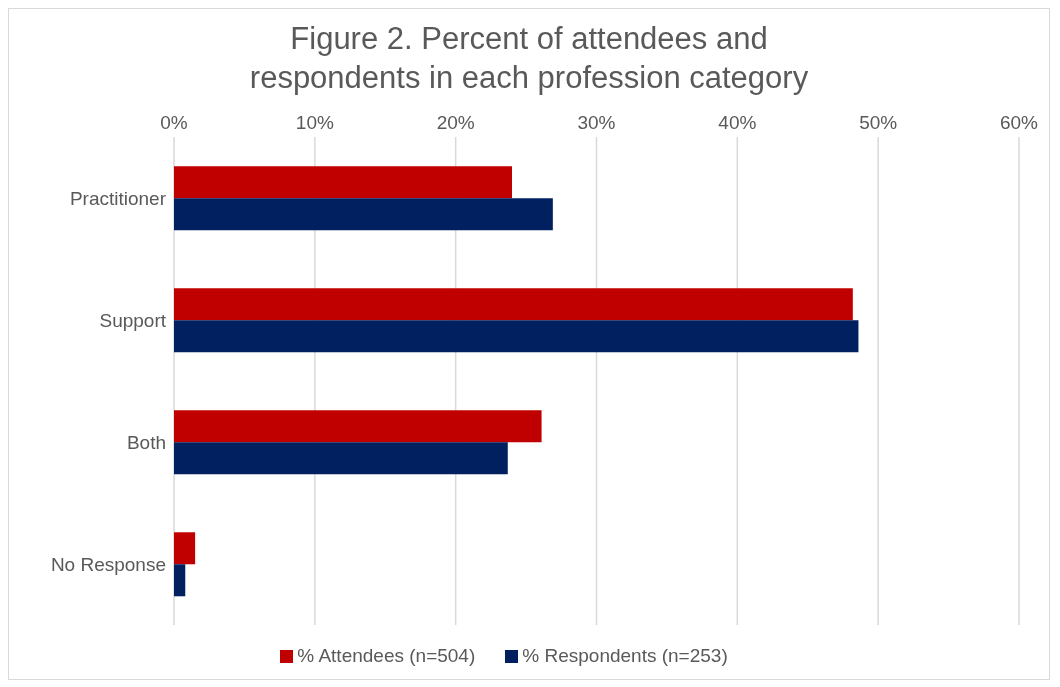 The width and height of the screenshot is (1060, 687). What do you see at coordinates (529, 58) in the screenshot?
I see `chart-title: Figure 2. Percent of attendees and respondents in each profession category` at bounding box center [529, 58].